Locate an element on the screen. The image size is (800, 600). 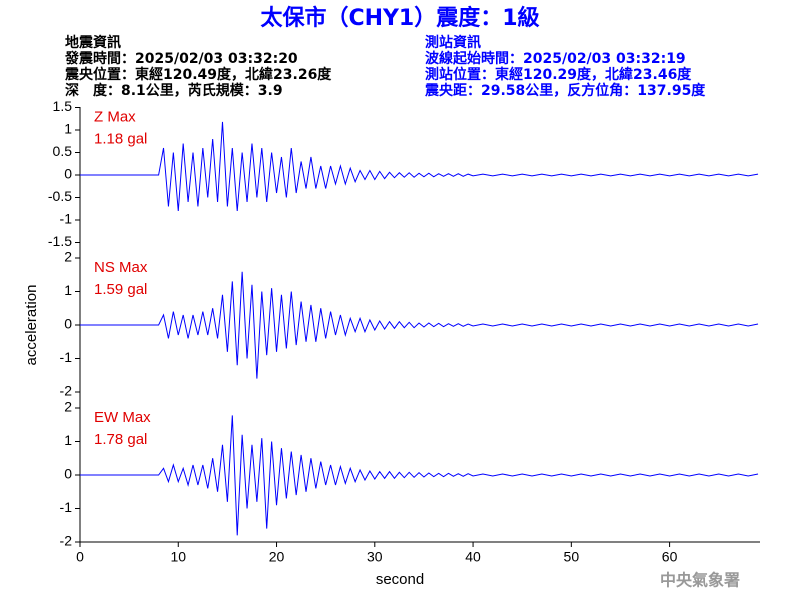
x-tick-label: 30 is located at coordinates (375, 557).